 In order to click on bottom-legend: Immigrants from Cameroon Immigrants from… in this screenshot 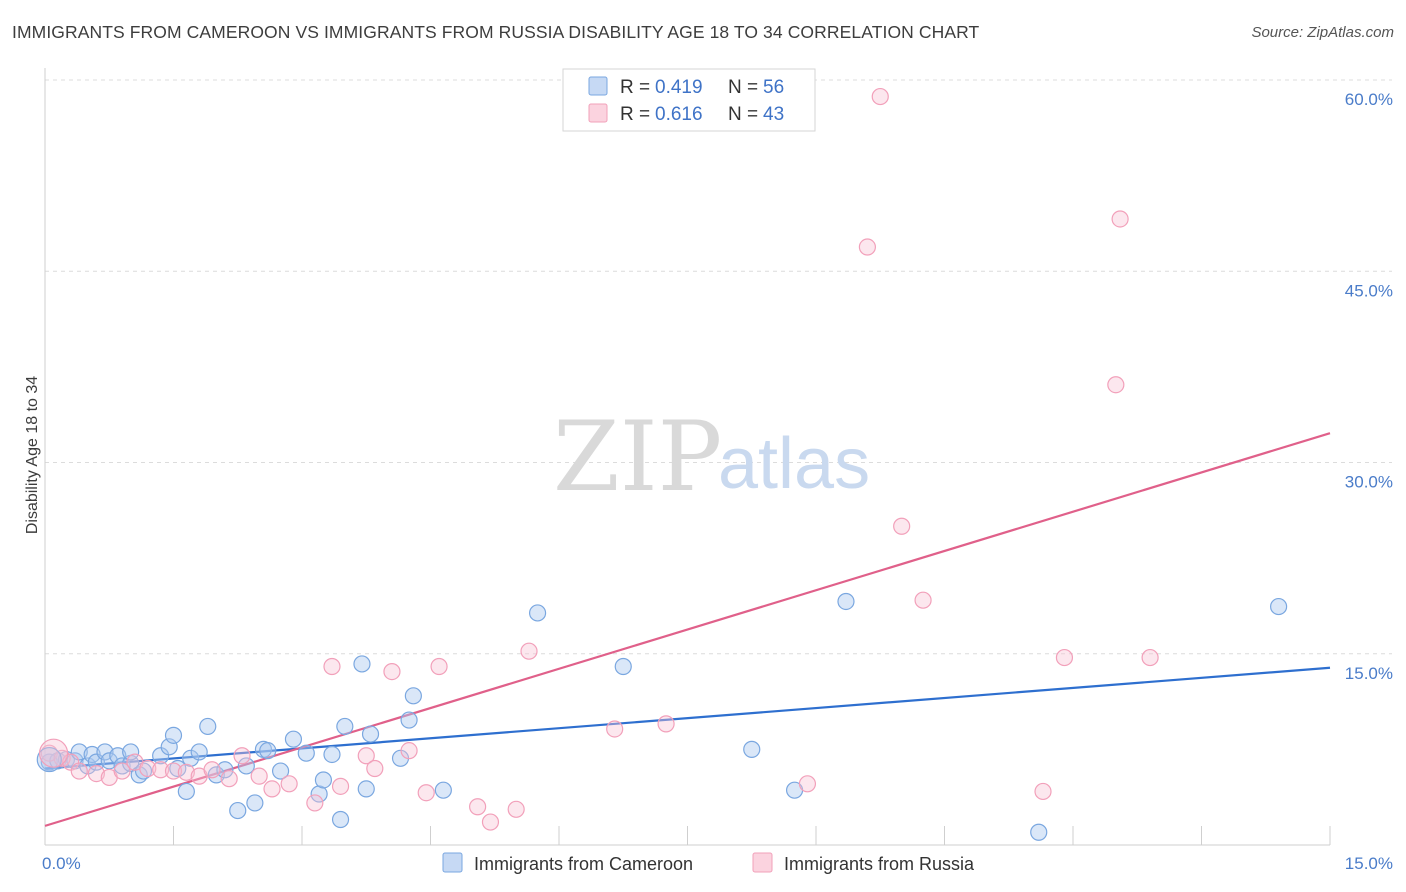, I will do `click(708, 863)`.